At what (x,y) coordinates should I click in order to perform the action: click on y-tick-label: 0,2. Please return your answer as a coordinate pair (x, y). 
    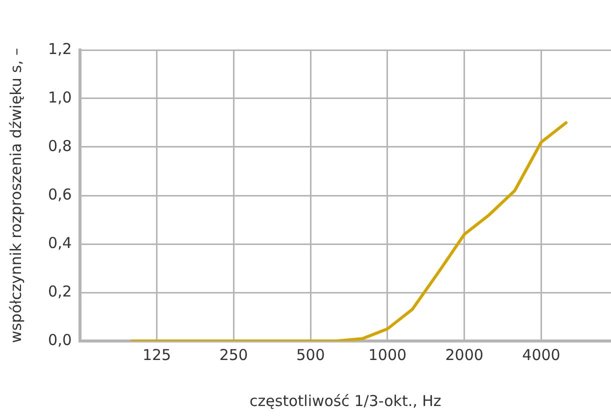
    Looking at the image, I should click on (60, 291).